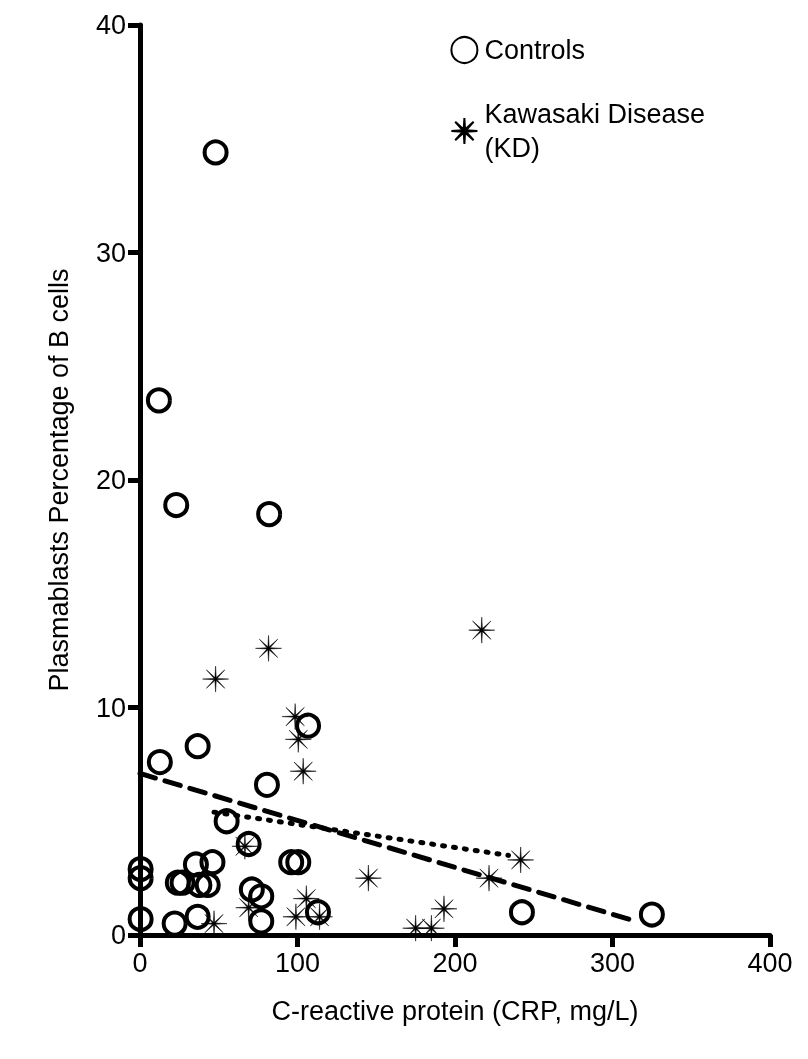 This screenshot has width=808, height=1059. I want to click on x-tick-label: 300, so click(612, 962).